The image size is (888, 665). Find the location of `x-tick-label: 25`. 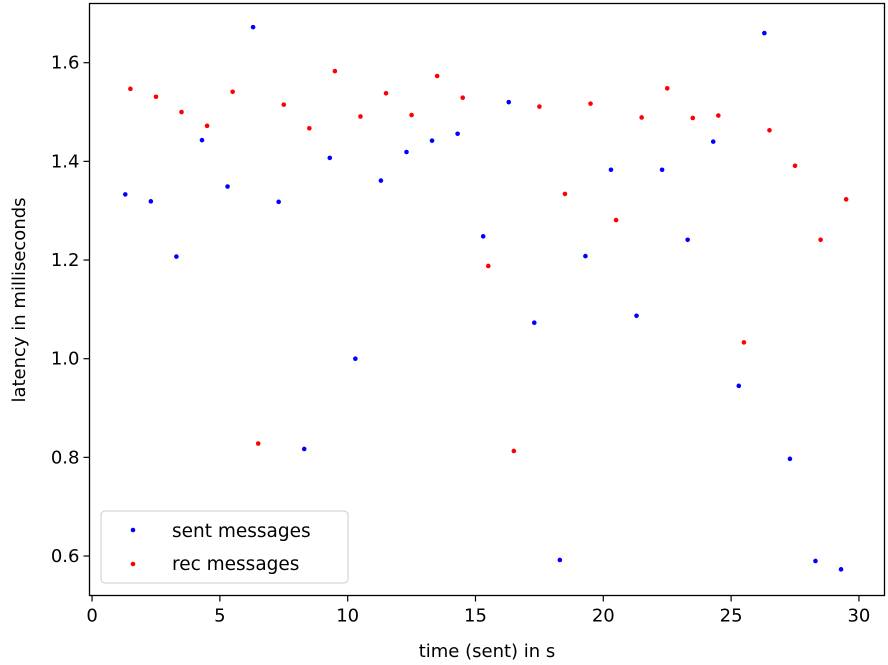

x-tick-label: 25 is located at coordinates (731, 616).